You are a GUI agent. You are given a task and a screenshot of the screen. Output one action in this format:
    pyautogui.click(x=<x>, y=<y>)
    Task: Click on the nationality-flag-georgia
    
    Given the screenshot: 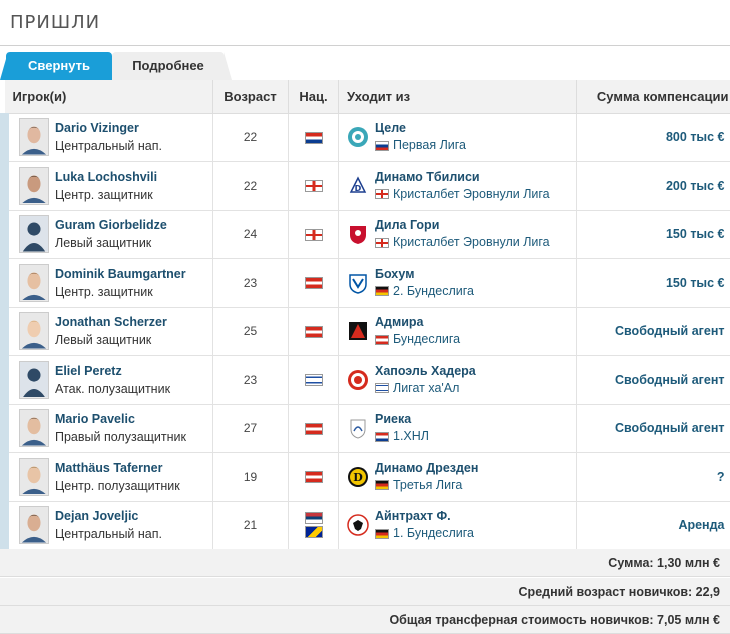 What is the action you would take?
    pyautogui.click(x=313, y=186)
    